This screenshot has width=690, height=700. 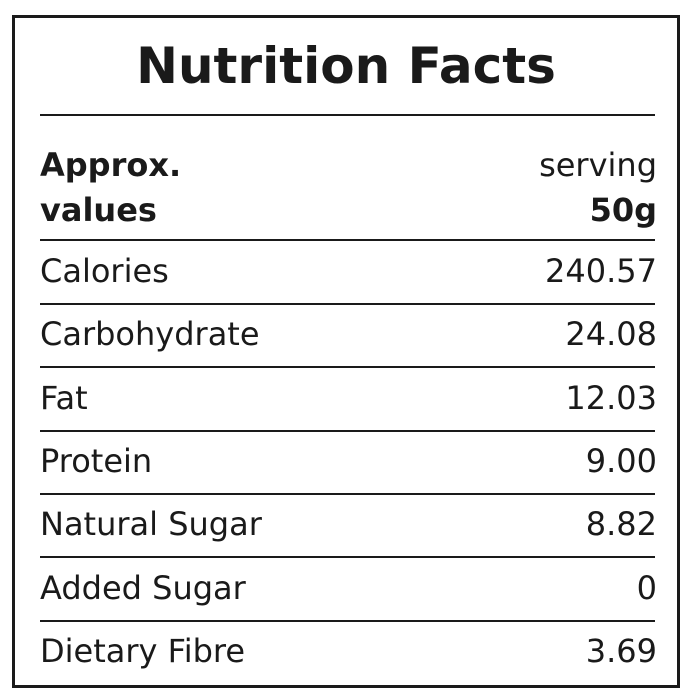 I want to click on nutrient-name: Protein, so click(x=96, y=460).